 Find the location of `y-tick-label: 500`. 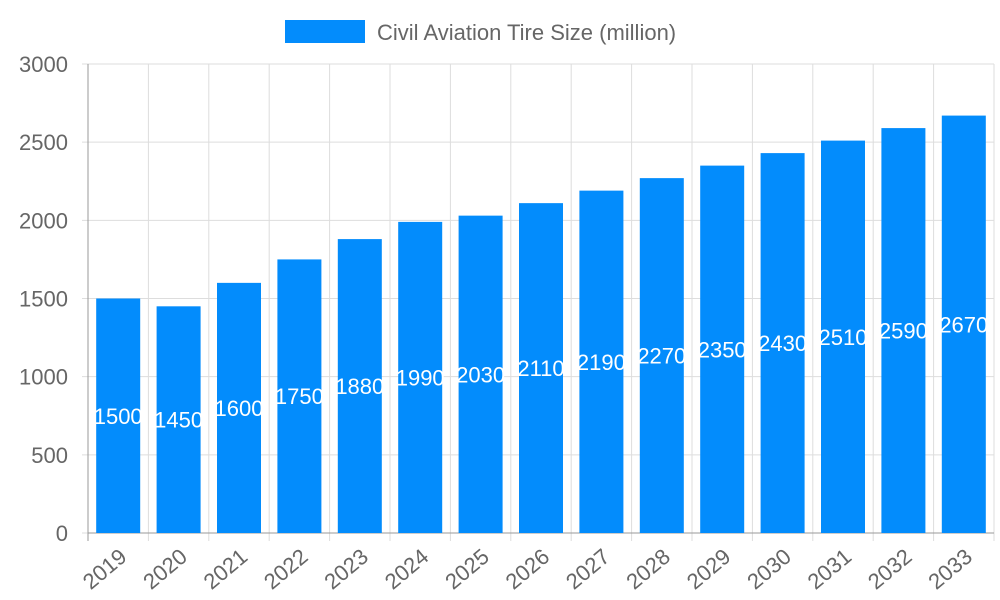

y-tick-label: 500 is located at coordinates (49, 455).